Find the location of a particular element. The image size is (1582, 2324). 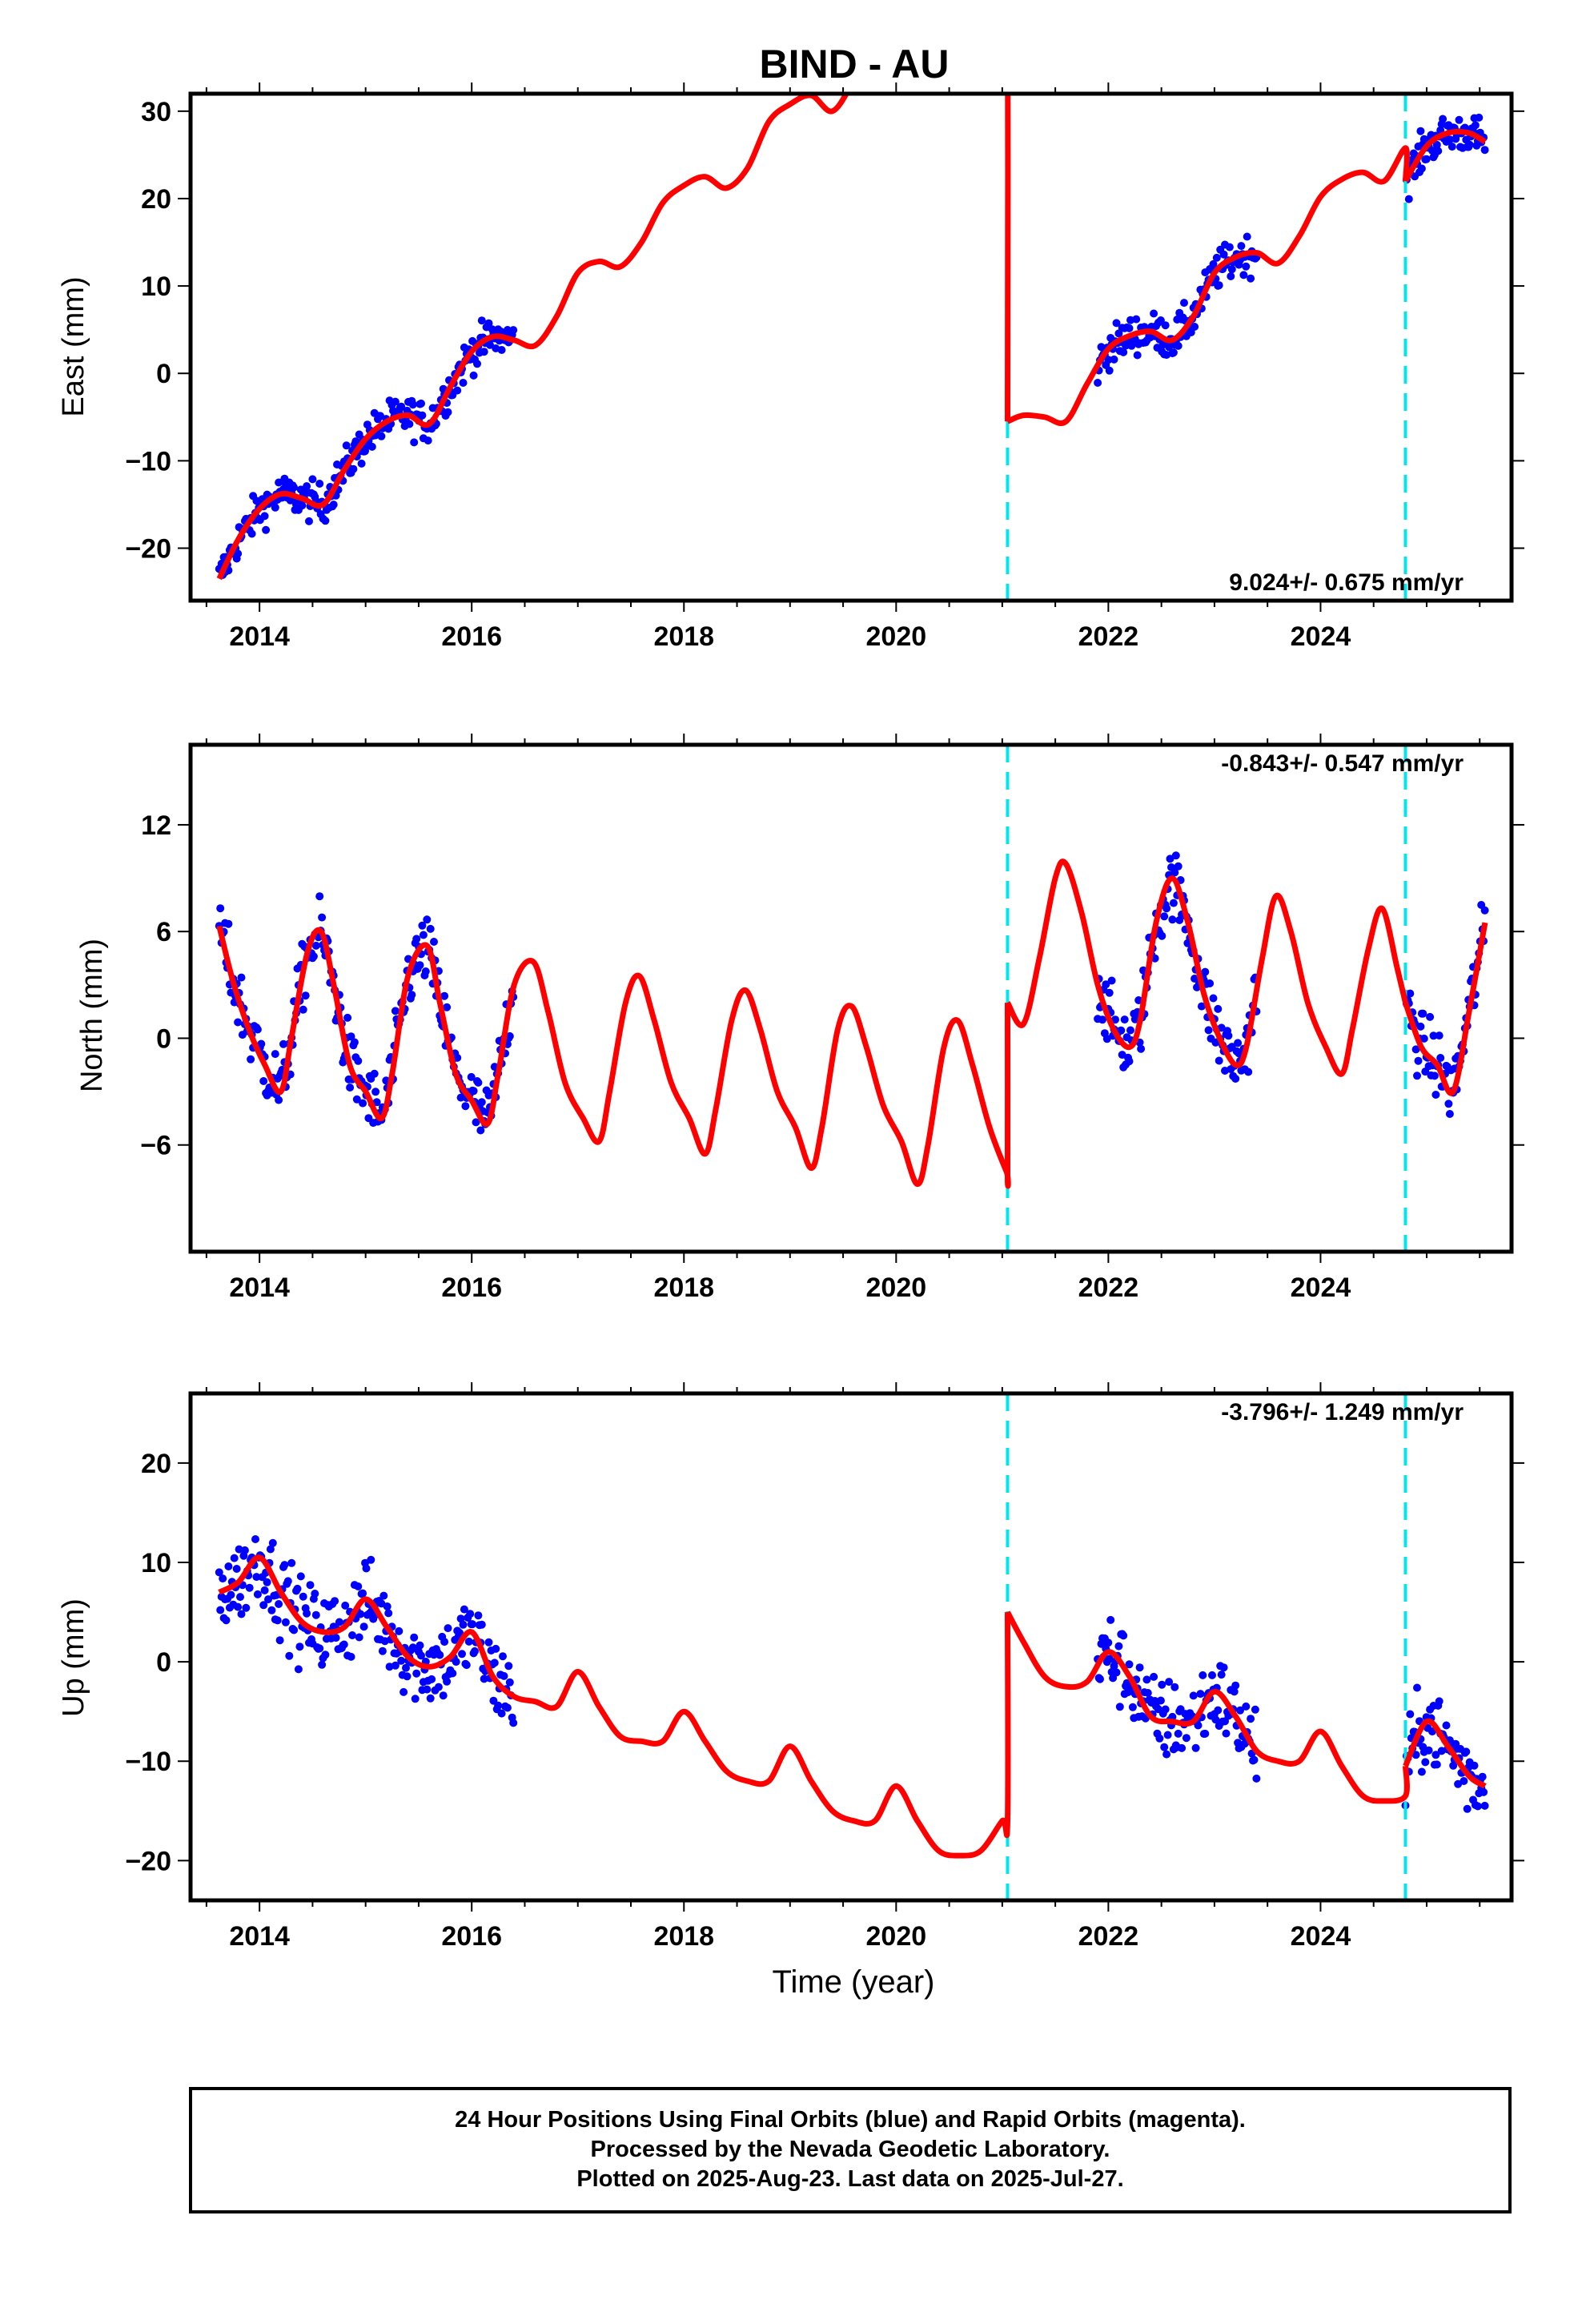

north-xtick-label: 2016 is located at coordinates (471, 1288).